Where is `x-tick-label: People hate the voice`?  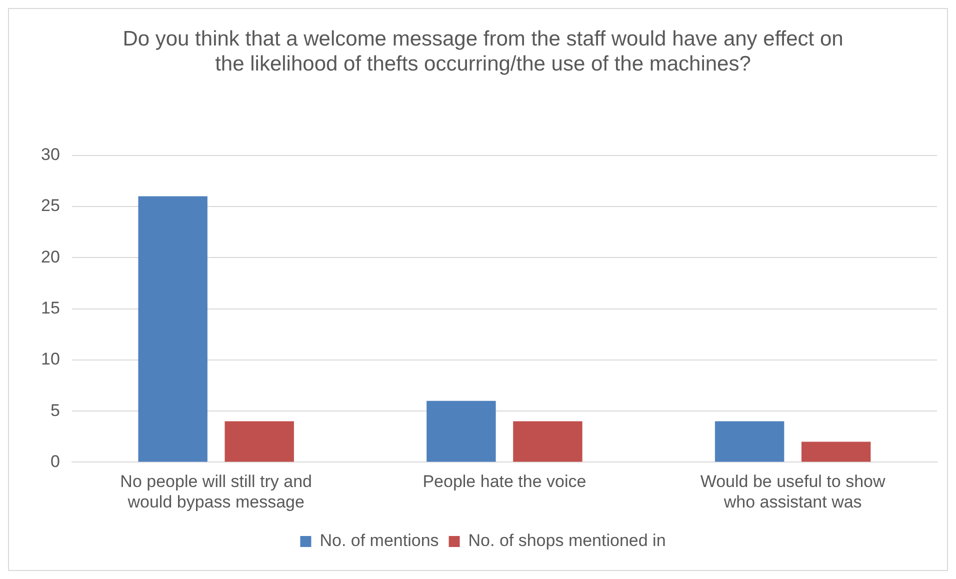 x-tick-label: People hate the voice is located at coordinates (504, 482).